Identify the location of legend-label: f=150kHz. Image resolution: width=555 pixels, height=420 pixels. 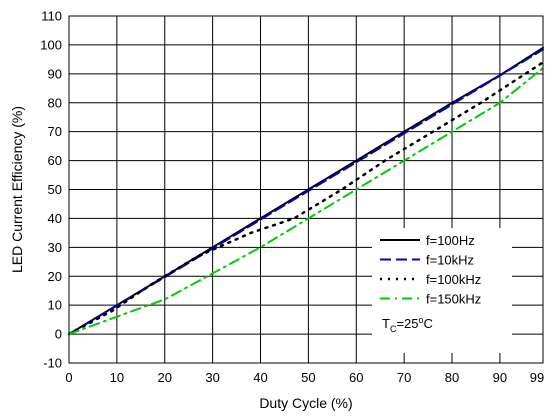
(453, 299).